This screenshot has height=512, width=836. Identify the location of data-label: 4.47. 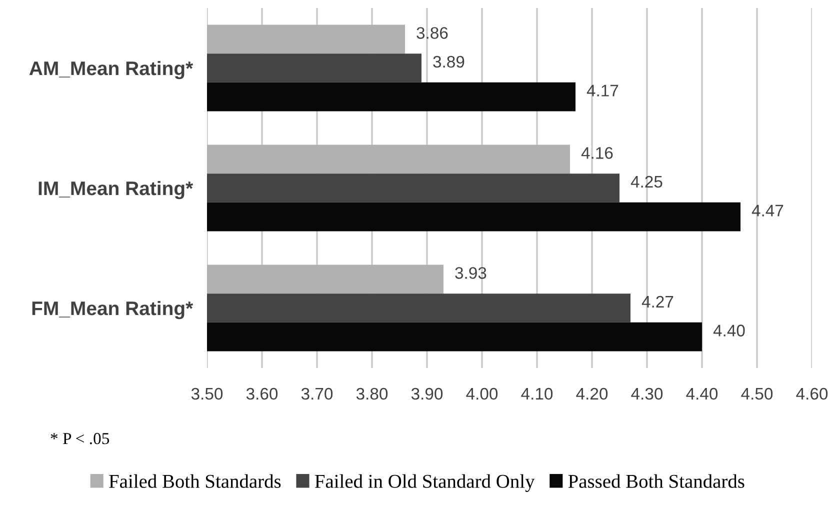
(768, 210).